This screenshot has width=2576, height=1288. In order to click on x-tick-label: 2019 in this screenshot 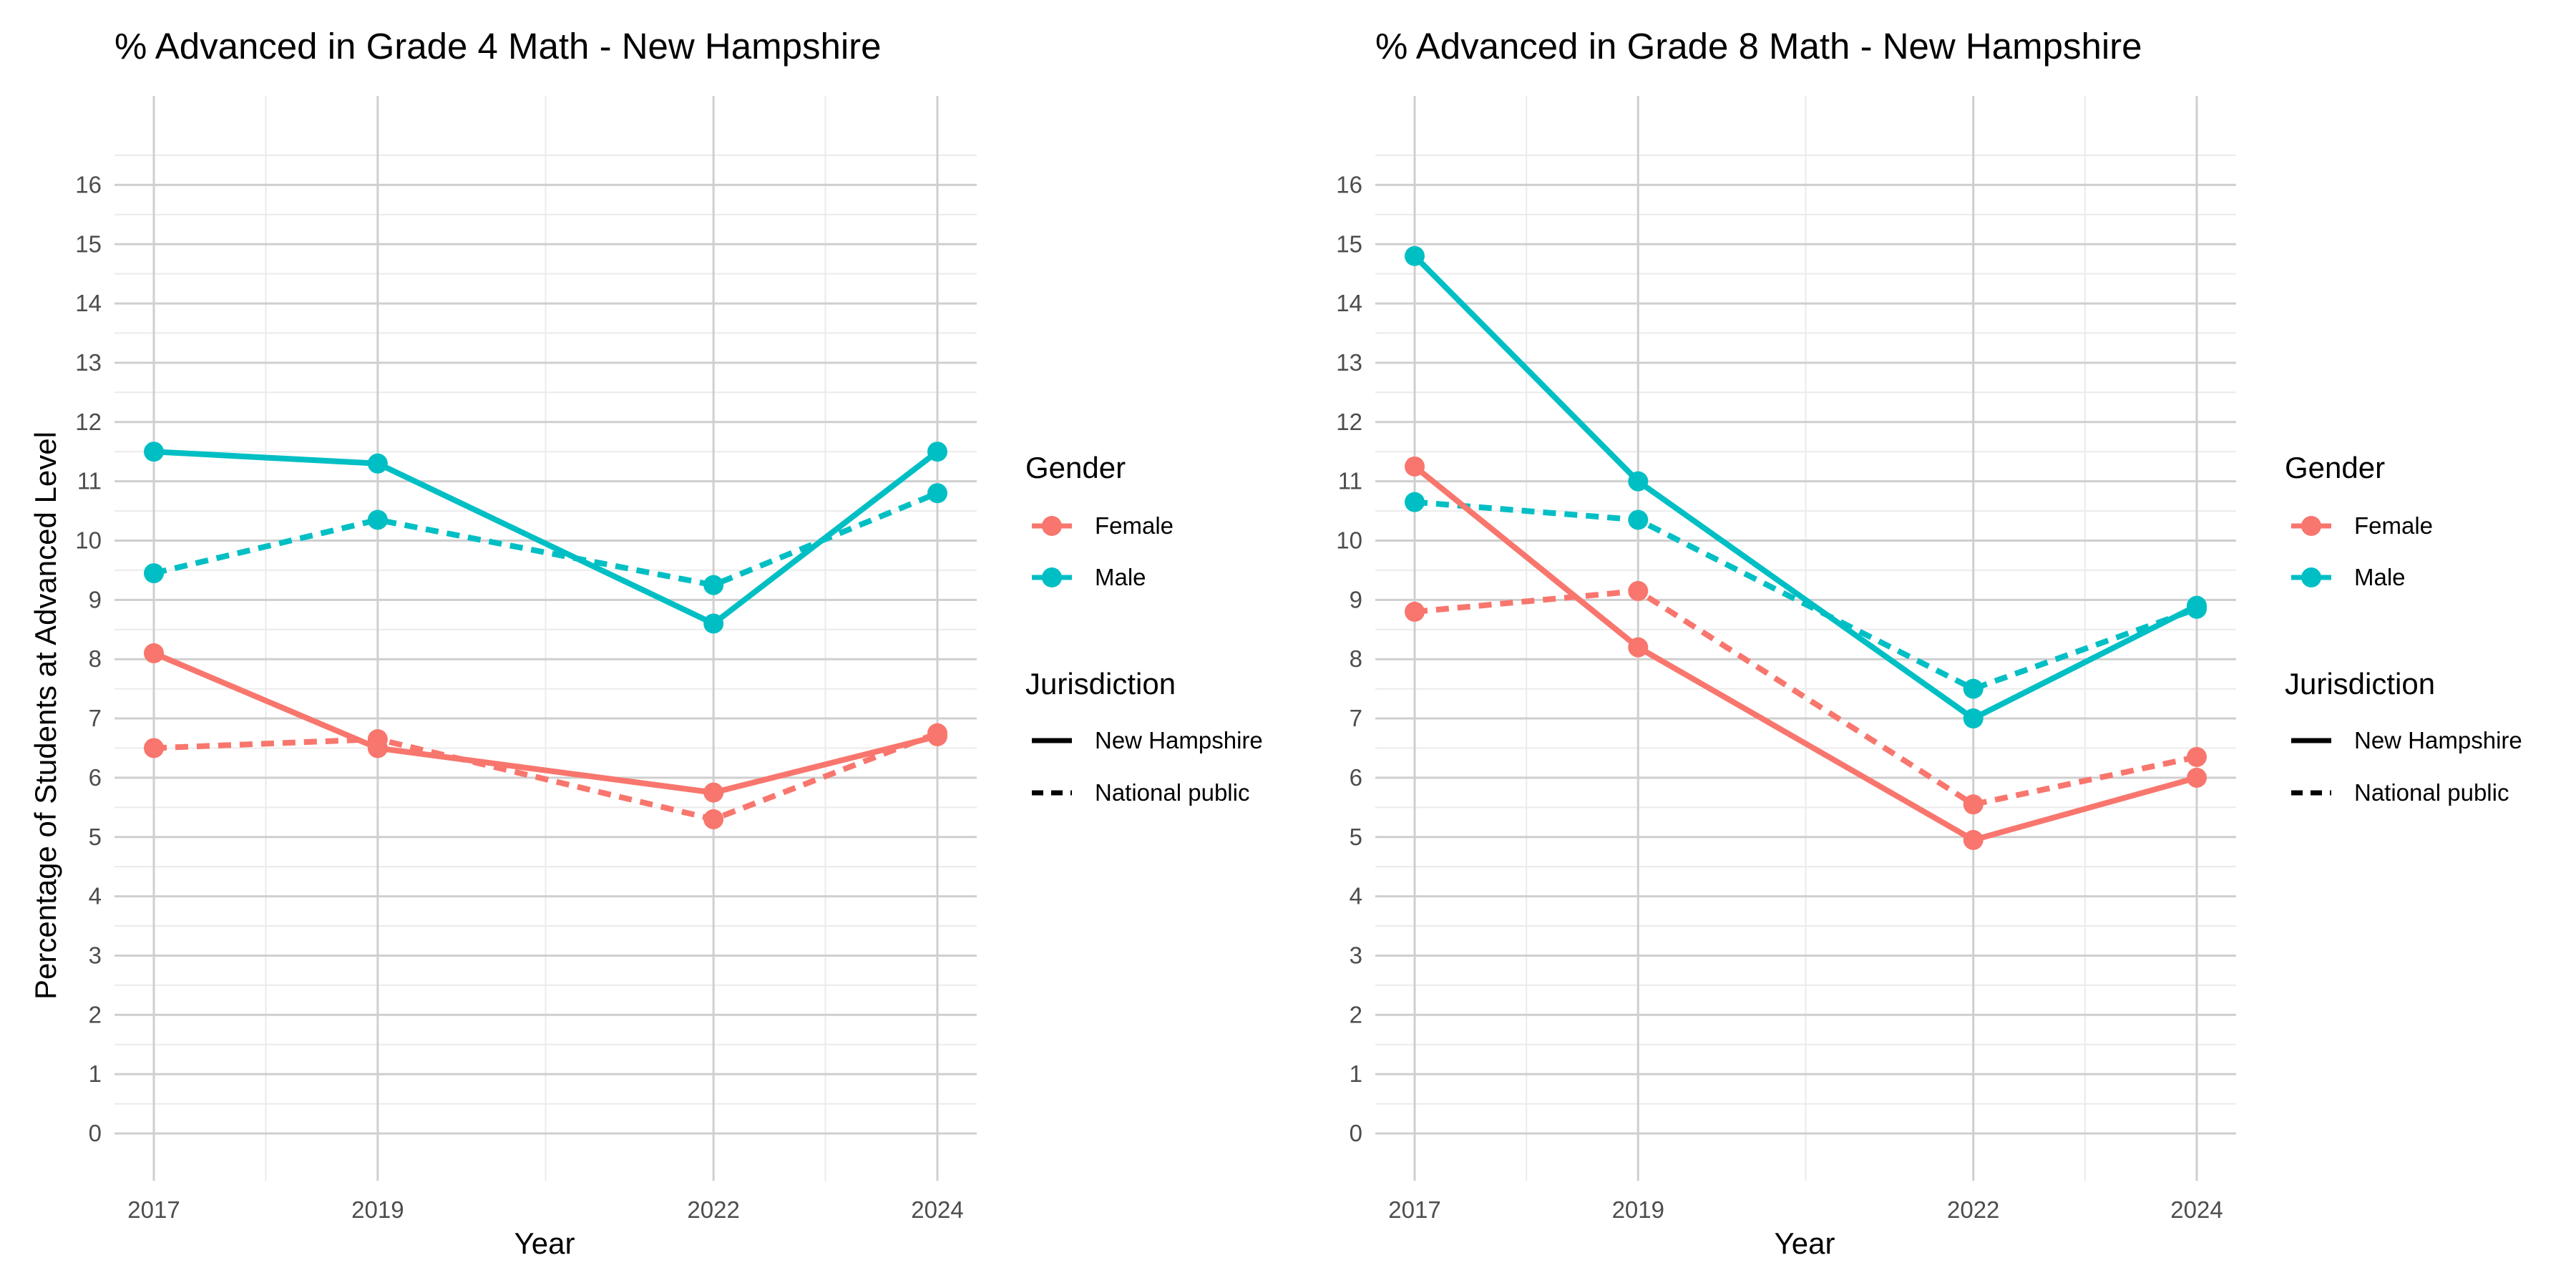, I will do `click(1638, 1209)`.